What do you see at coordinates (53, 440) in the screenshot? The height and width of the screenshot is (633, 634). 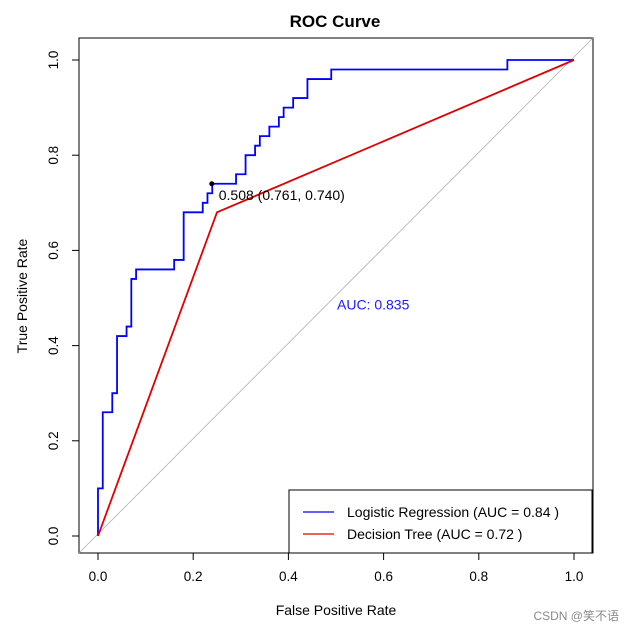 I see `y-tick-label: 0.2` at bounding box center [53, 440].